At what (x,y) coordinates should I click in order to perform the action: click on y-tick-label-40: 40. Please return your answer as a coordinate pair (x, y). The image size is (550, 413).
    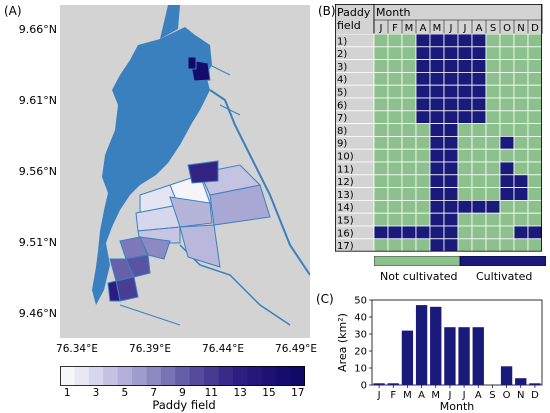
    Looking at the image, I should click on (360, 318).